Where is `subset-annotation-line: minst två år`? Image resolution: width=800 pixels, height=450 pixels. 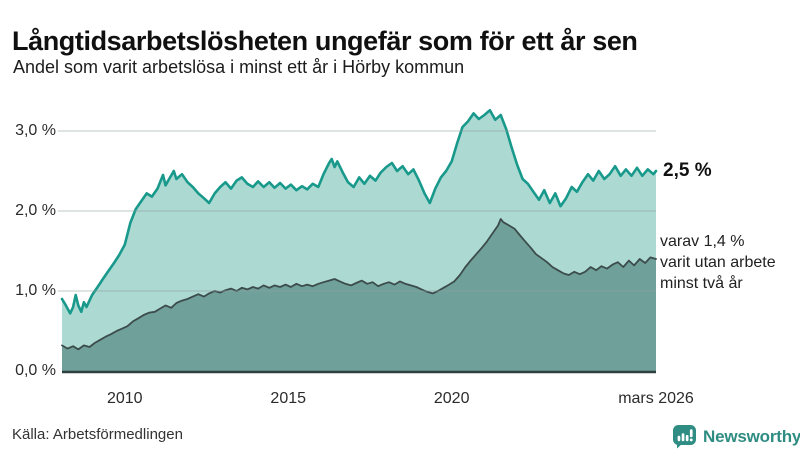 subset-annotation-line: minst två år is located at coordinates (701, 283).